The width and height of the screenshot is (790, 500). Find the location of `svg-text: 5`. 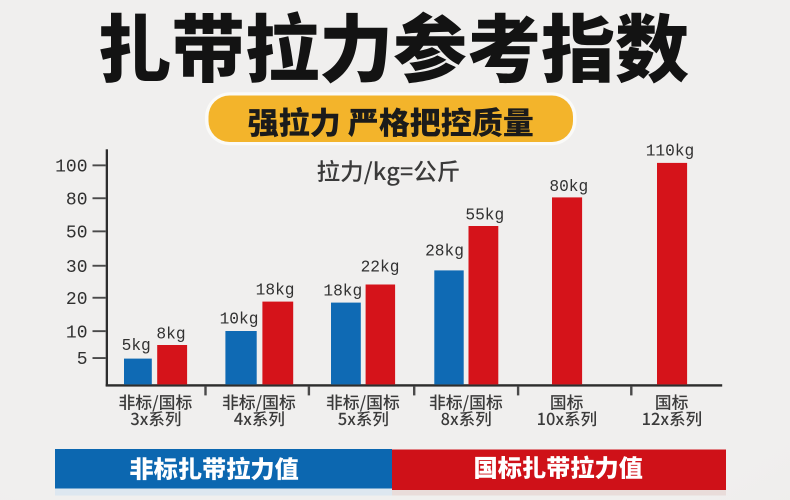

svg-text: 5 is located at coordinates (82, 360).